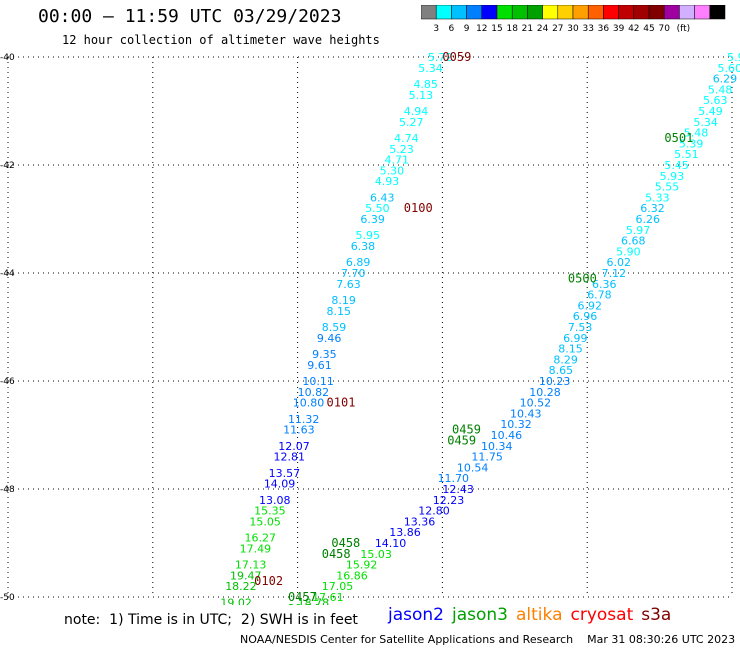 This screenshot has width=740, height=650. I want to click on wave-height-value: 5.34, so click(430, 68).